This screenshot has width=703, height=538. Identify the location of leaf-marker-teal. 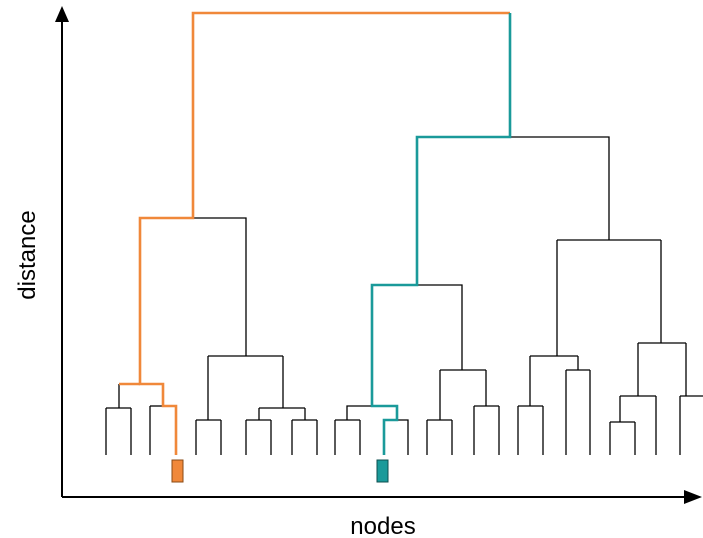
(382, 471).